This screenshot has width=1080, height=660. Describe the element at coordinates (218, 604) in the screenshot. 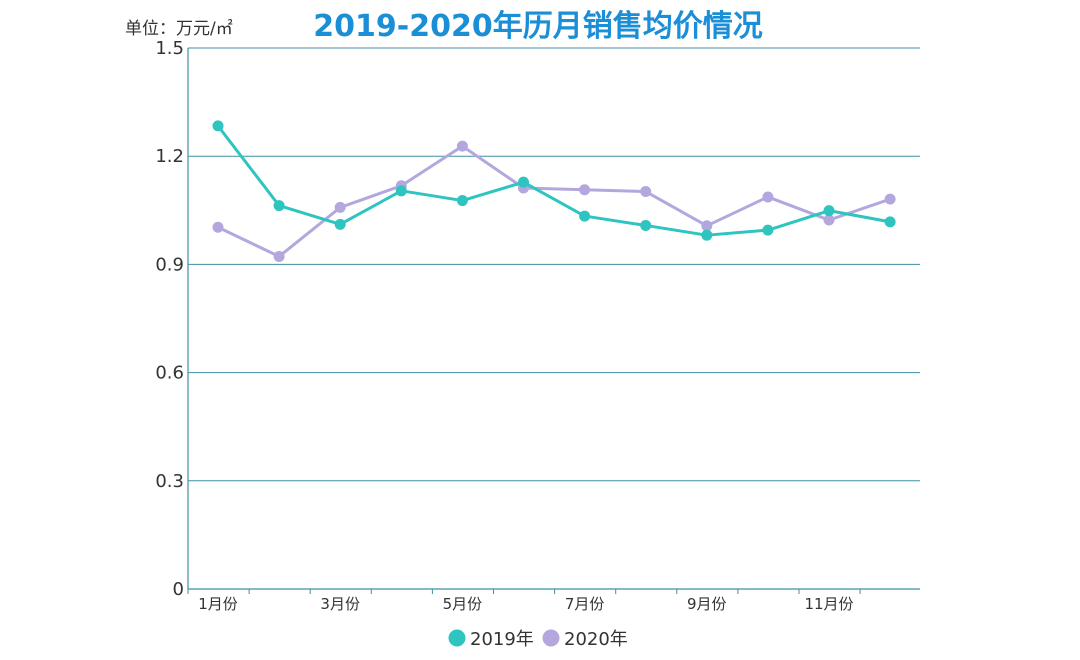

I see `x-tick-label: 1月份` at that location.